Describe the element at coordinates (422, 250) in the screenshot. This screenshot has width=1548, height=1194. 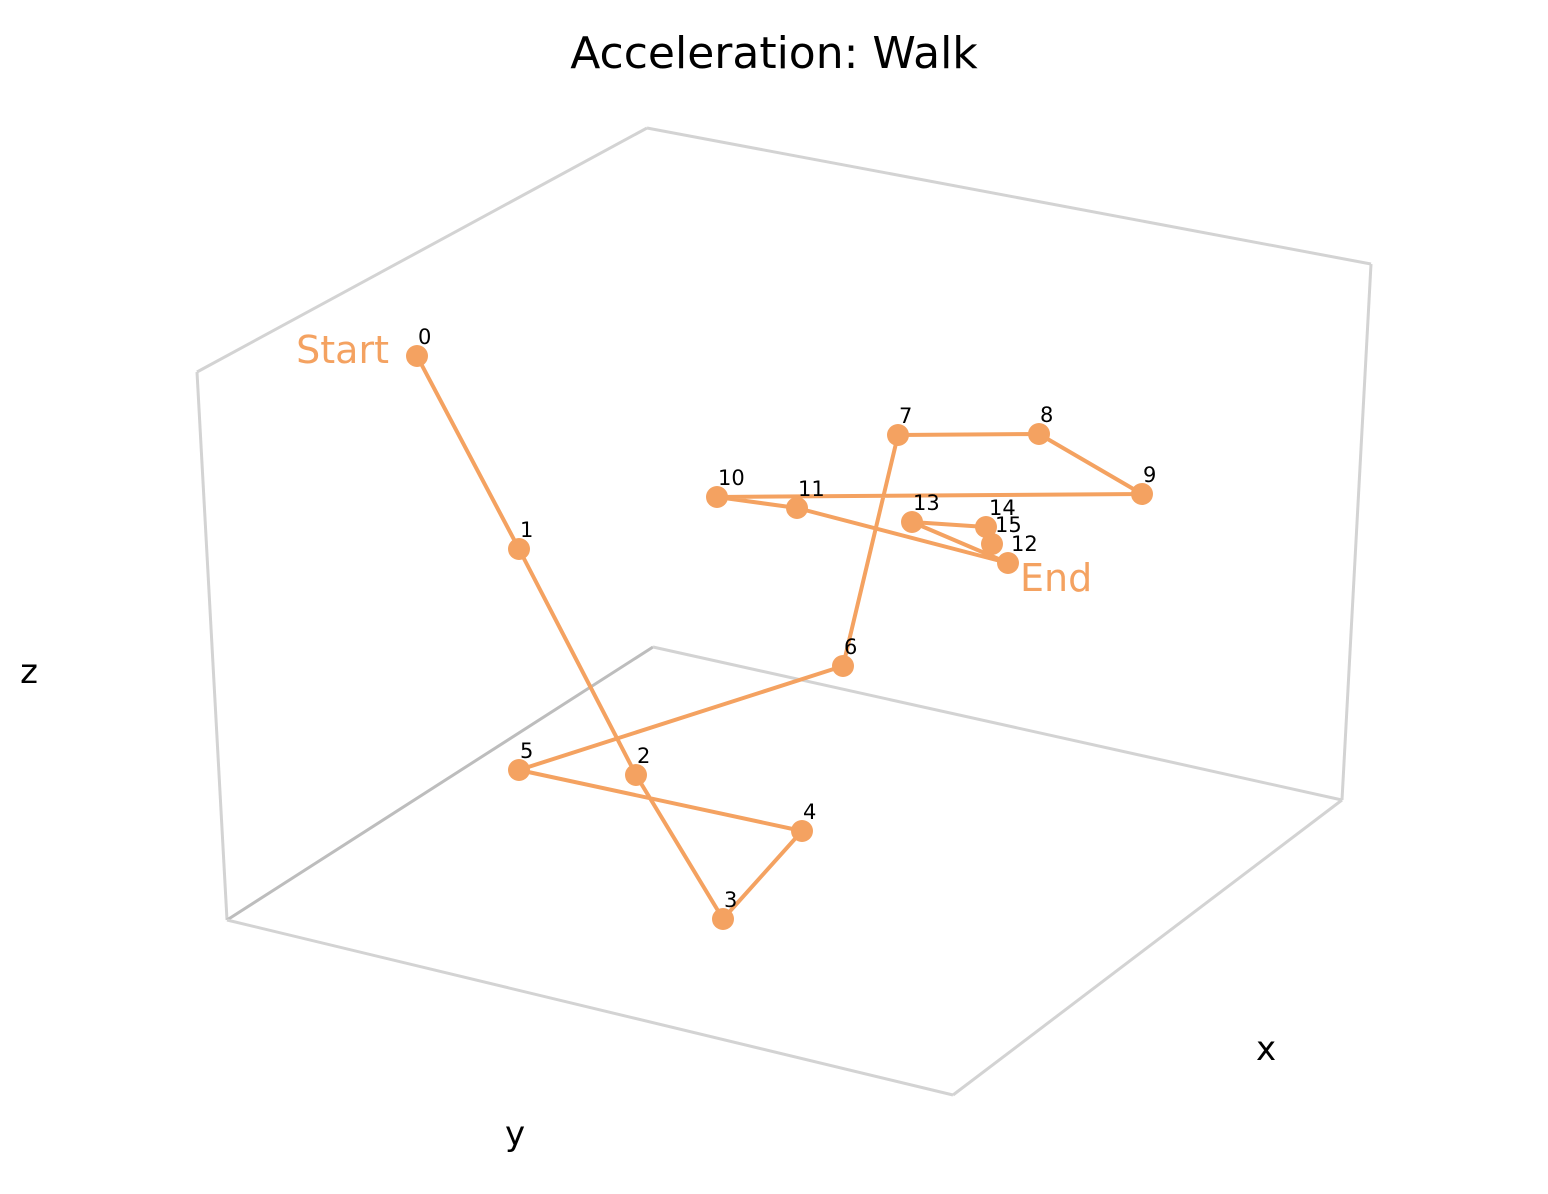
I see `box-edge-top-left` at that location.